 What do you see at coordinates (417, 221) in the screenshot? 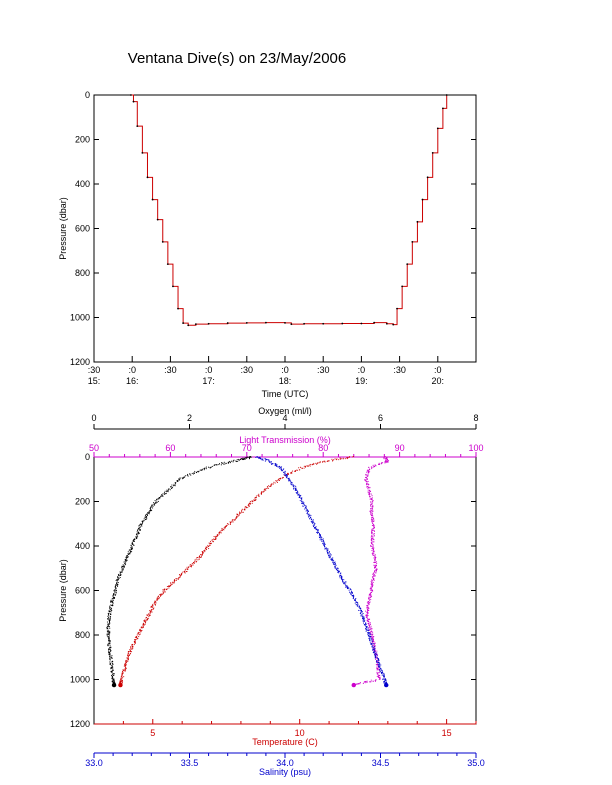
I see `depth-point` at bounding box center [417, 221].